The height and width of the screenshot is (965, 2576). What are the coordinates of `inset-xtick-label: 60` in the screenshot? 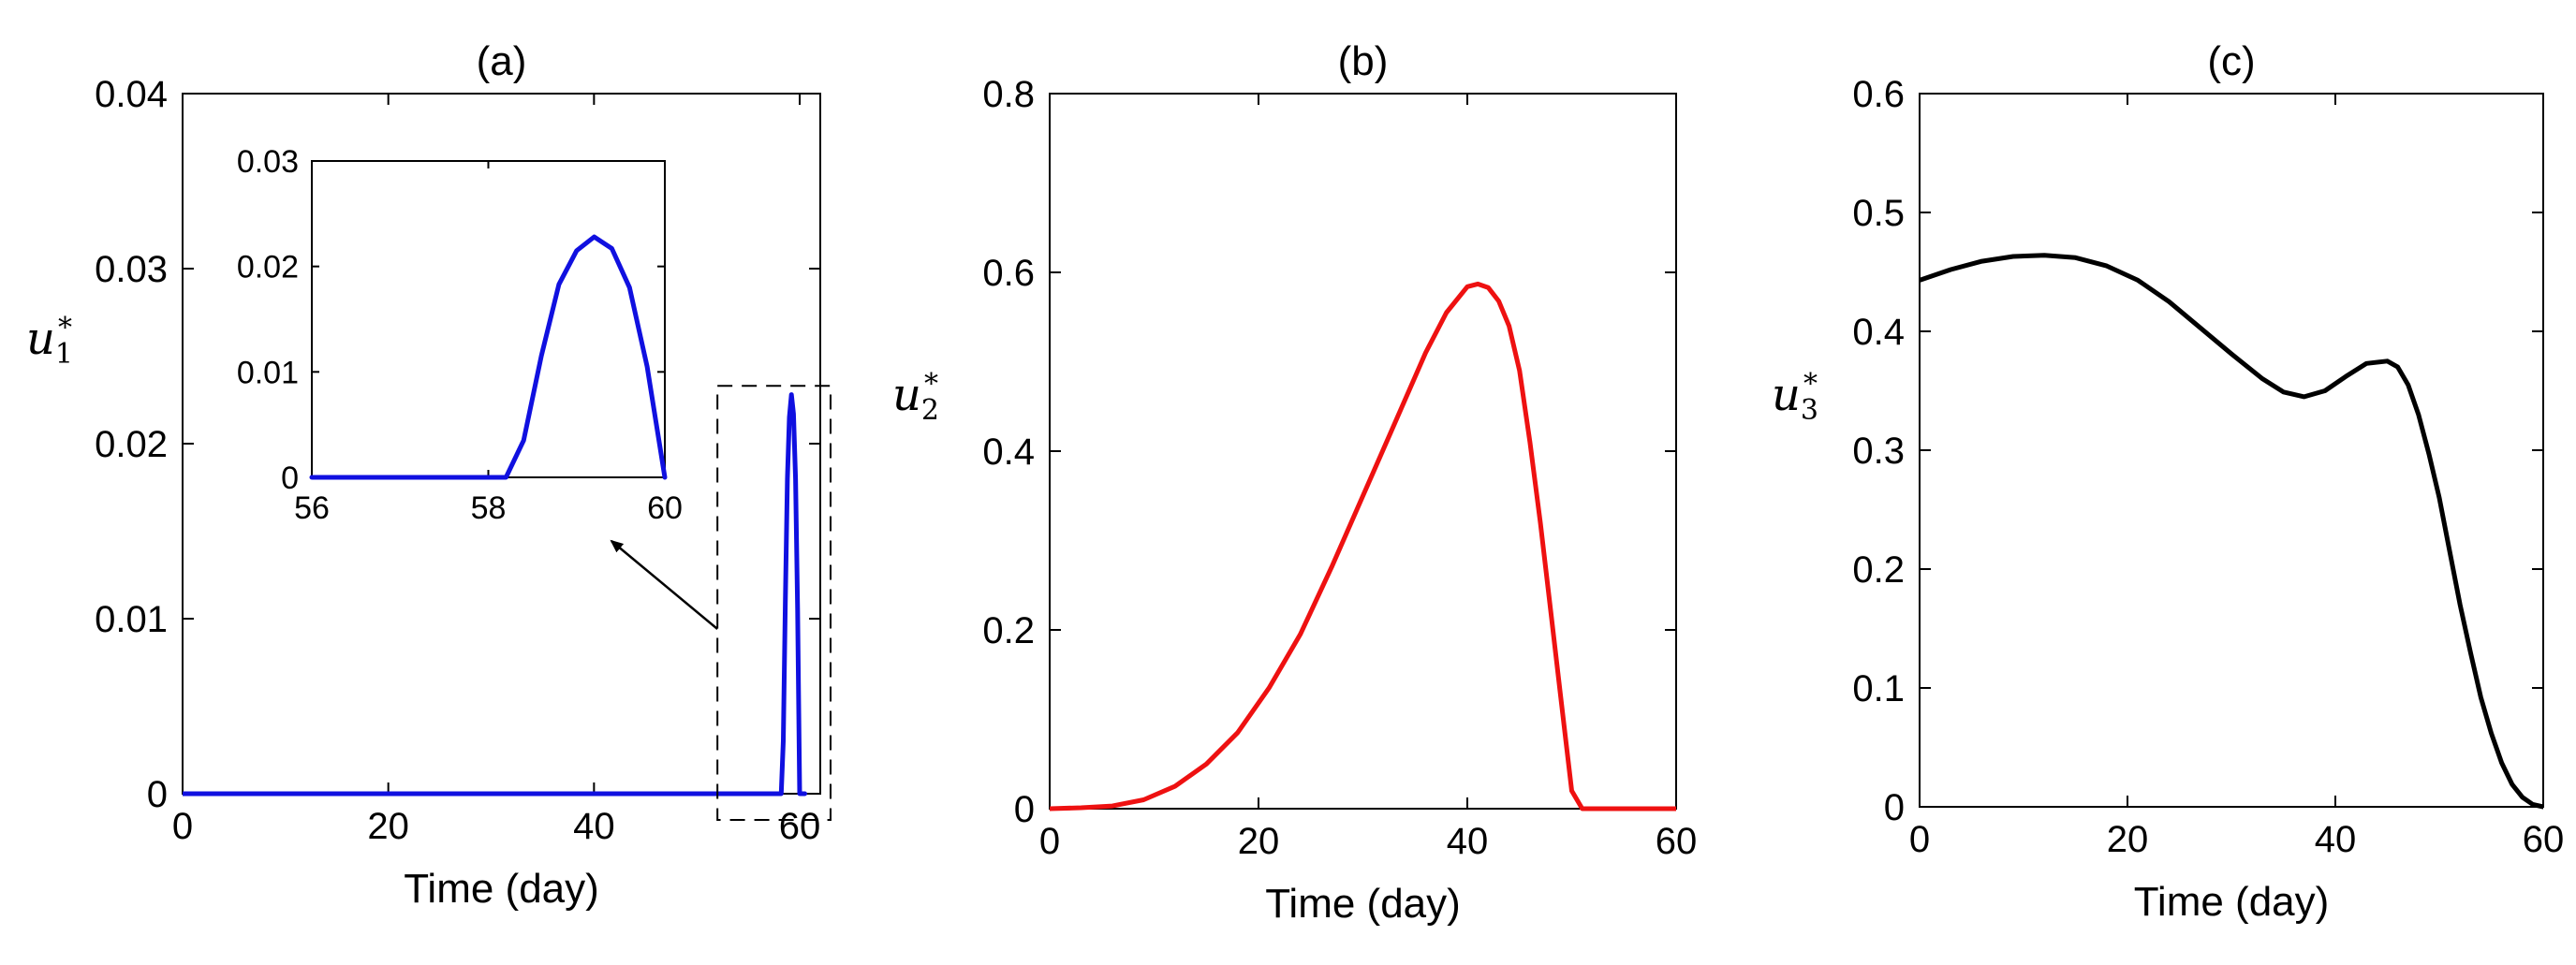 It's located at (665, 508).